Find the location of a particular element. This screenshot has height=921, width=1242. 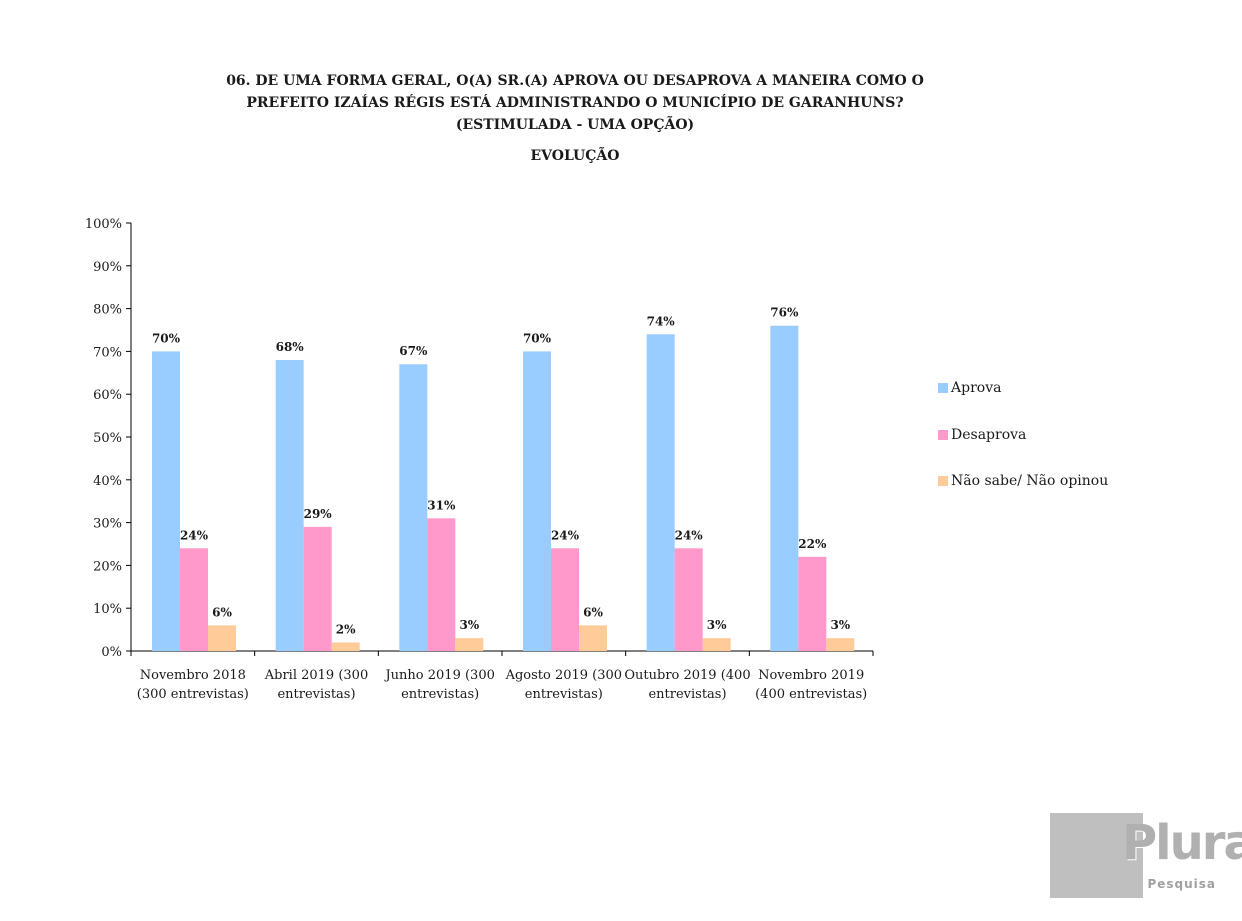

y-tick-label: 40% is located at coordinates (107, 481).